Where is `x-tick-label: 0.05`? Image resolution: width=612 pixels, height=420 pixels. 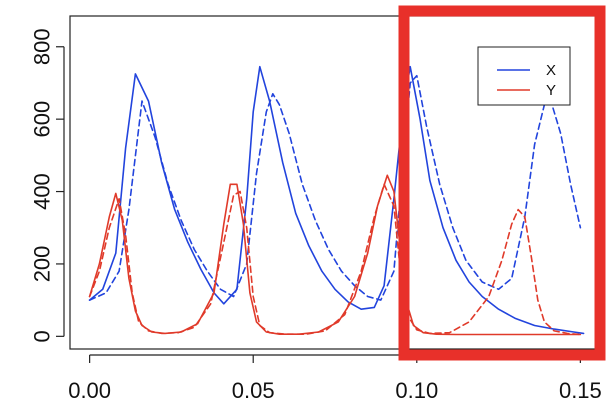
x-tick-label: 0.05 is located at coordinates (253, 390).